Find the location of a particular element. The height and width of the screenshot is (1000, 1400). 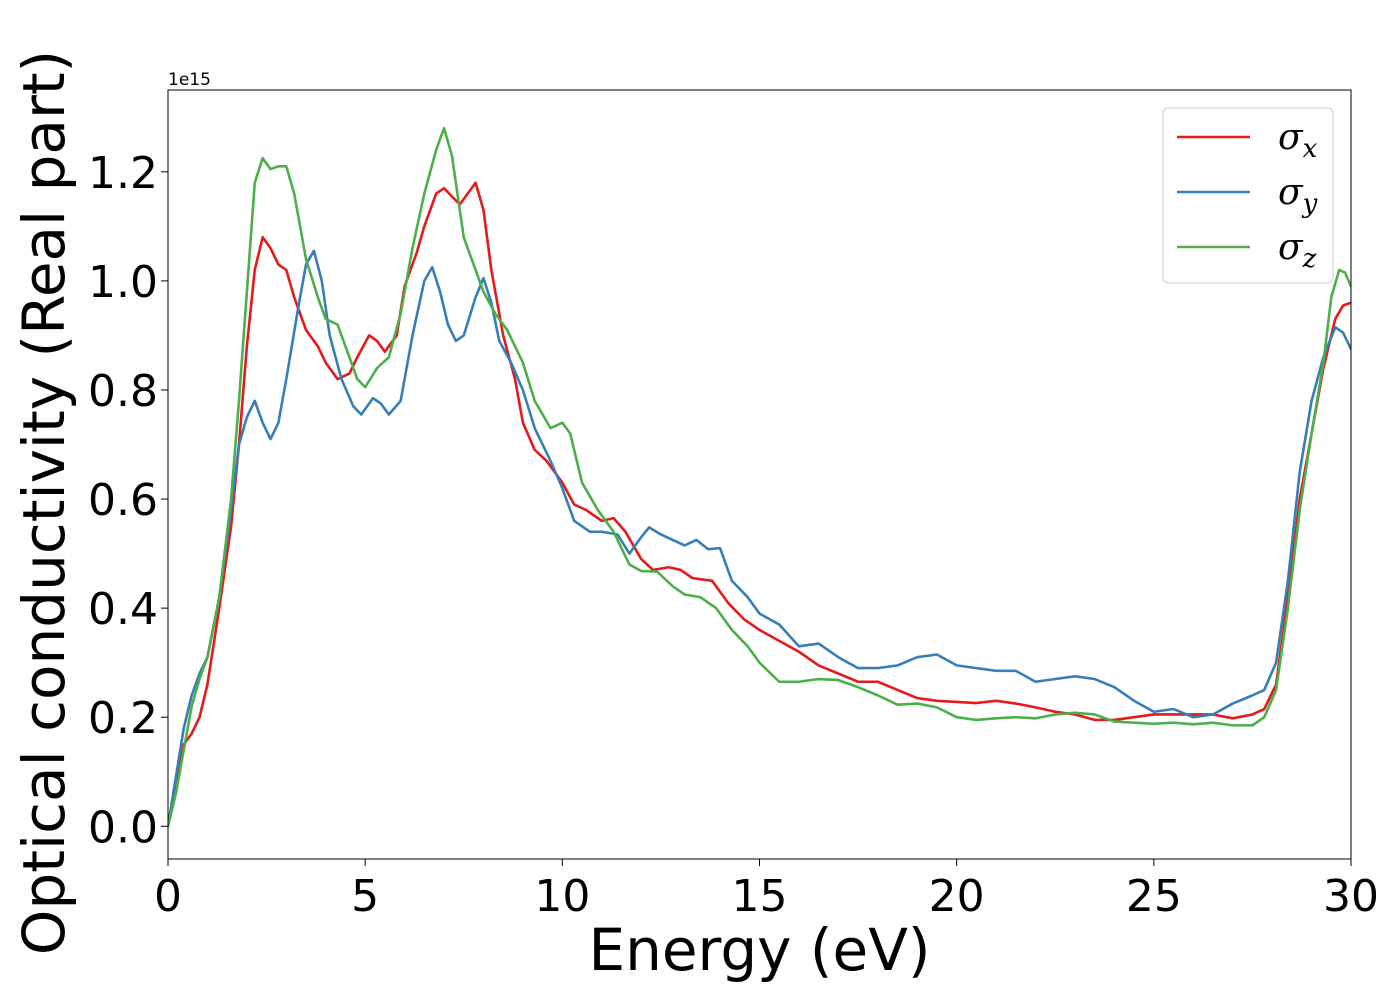

y-tick-label: 1.2 is located at coordinates (123, 173).